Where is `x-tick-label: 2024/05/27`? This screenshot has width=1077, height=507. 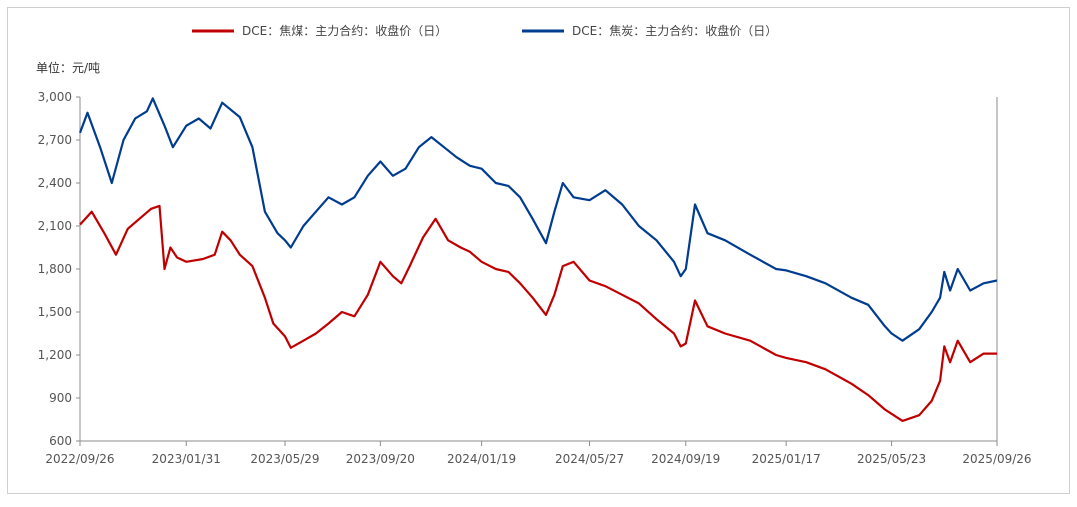
x-tick-label: 2024/05/27 is located at coordinates (589, 459).